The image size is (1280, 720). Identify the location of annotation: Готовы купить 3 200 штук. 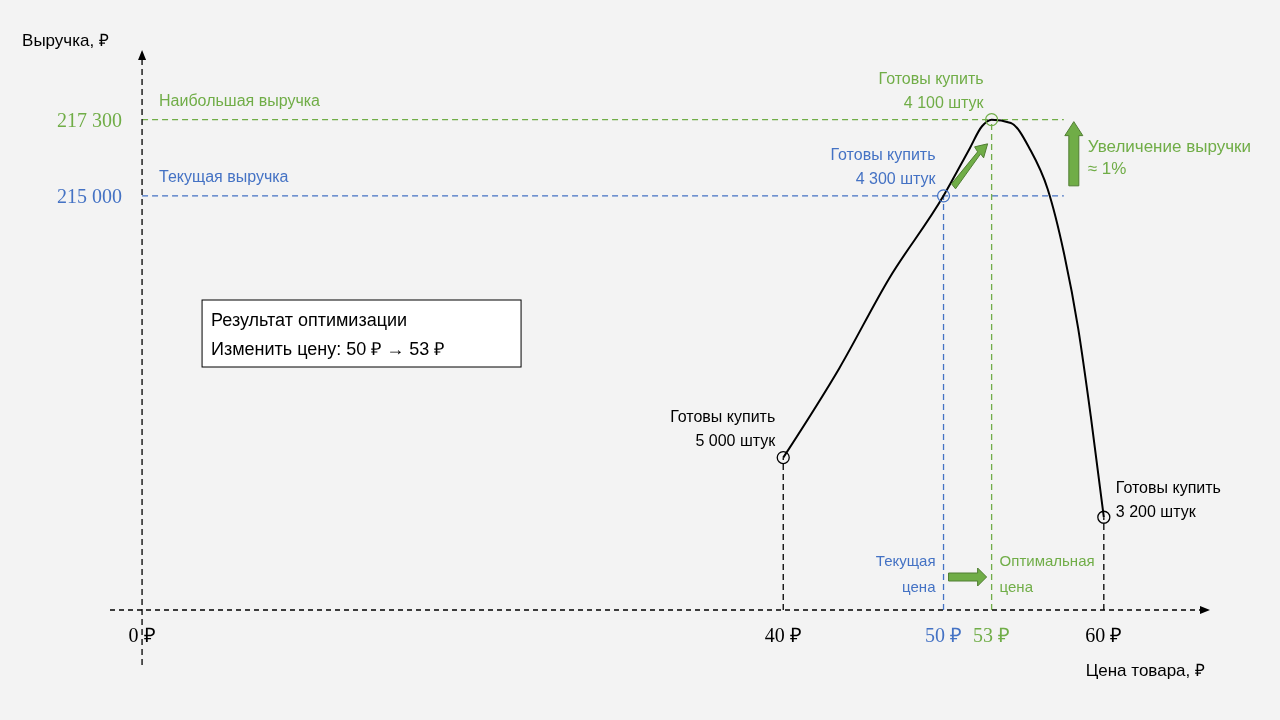
(1168, 500).